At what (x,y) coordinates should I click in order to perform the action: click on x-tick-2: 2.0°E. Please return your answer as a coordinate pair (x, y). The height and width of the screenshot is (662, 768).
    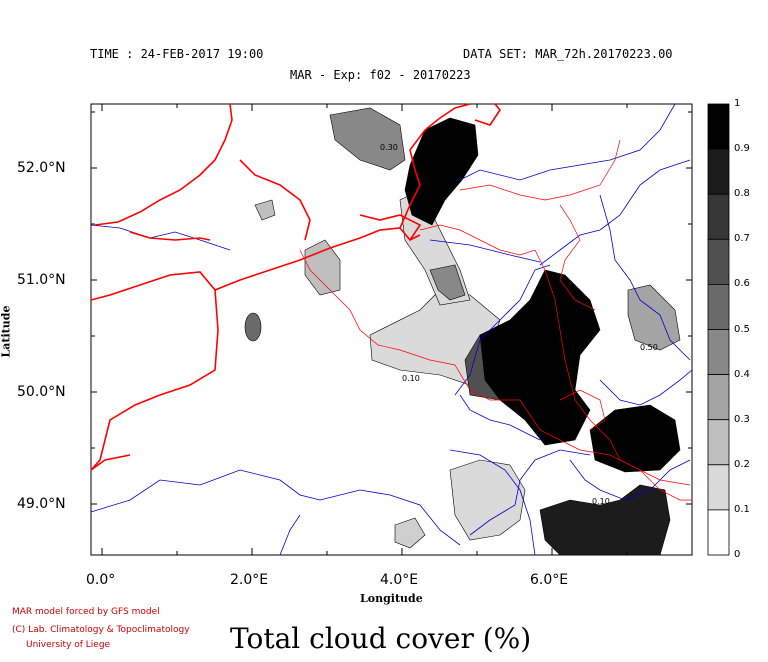
    Looking at the image, I should click on (249, 580).